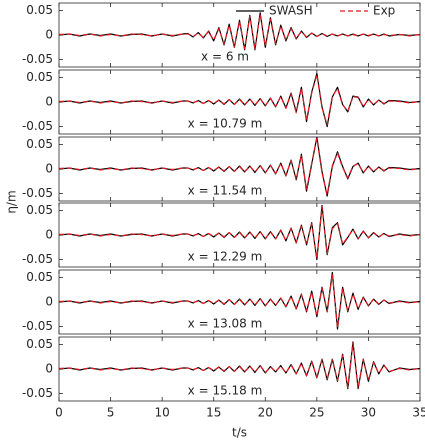 This screenshot has height=445, width=425. I want to click on x-tick-label: 35, so click(418, 413).